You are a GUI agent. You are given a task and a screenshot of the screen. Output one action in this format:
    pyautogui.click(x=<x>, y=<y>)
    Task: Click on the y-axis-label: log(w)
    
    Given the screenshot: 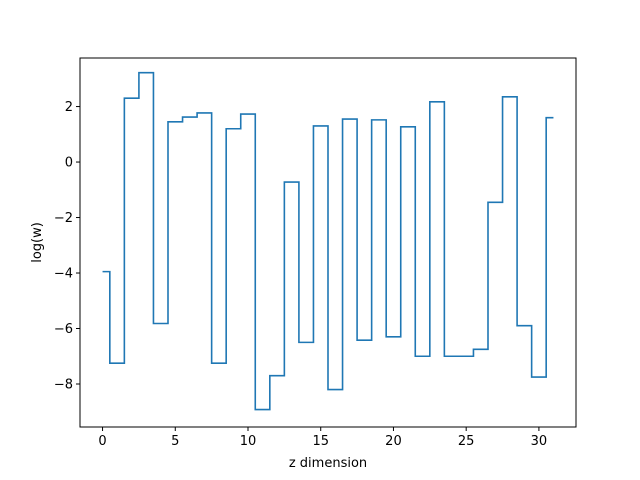 What is the action you would take?
    pyautogui.click(x=37, y=242)
    